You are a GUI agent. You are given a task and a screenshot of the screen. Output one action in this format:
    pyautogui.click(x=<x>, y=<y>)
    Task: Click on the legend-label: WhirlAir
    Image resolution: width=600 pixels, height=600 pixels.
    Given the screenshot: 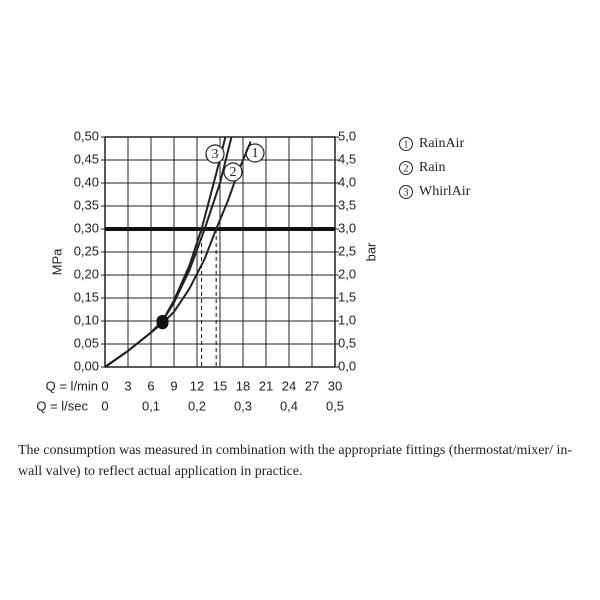 What is the action you would take?
    pyautogui.click(x=445, y=191)
    